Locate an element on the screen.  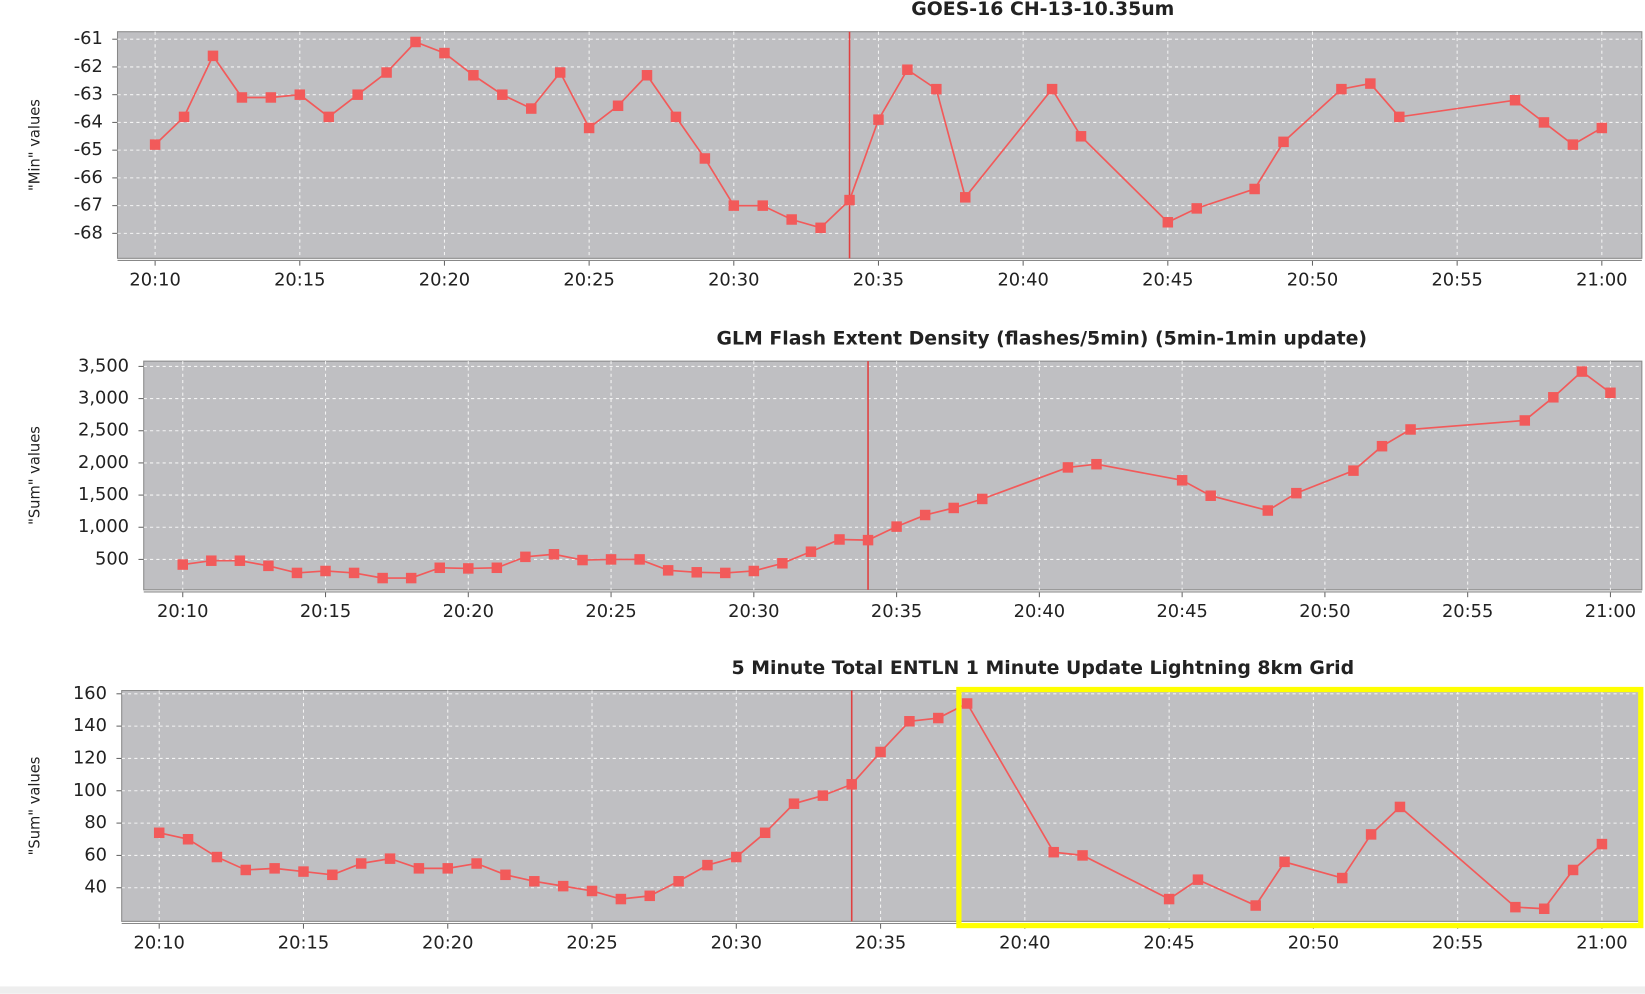
y-tick-label: 140 is located at coordinates (90, 725).